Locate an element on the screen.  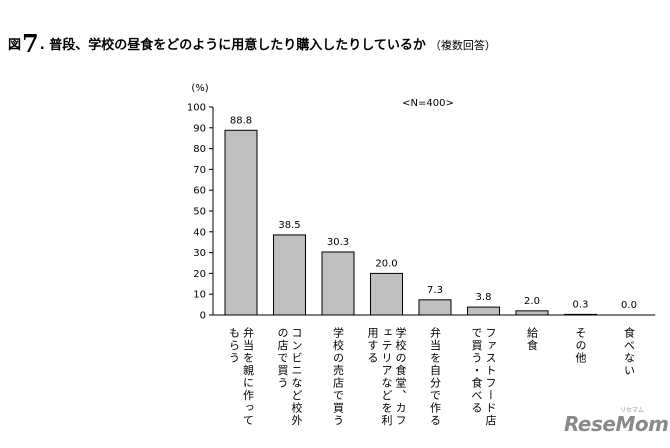
x-category-label: コンビニなど校外 is located at coordinates (296, 377).